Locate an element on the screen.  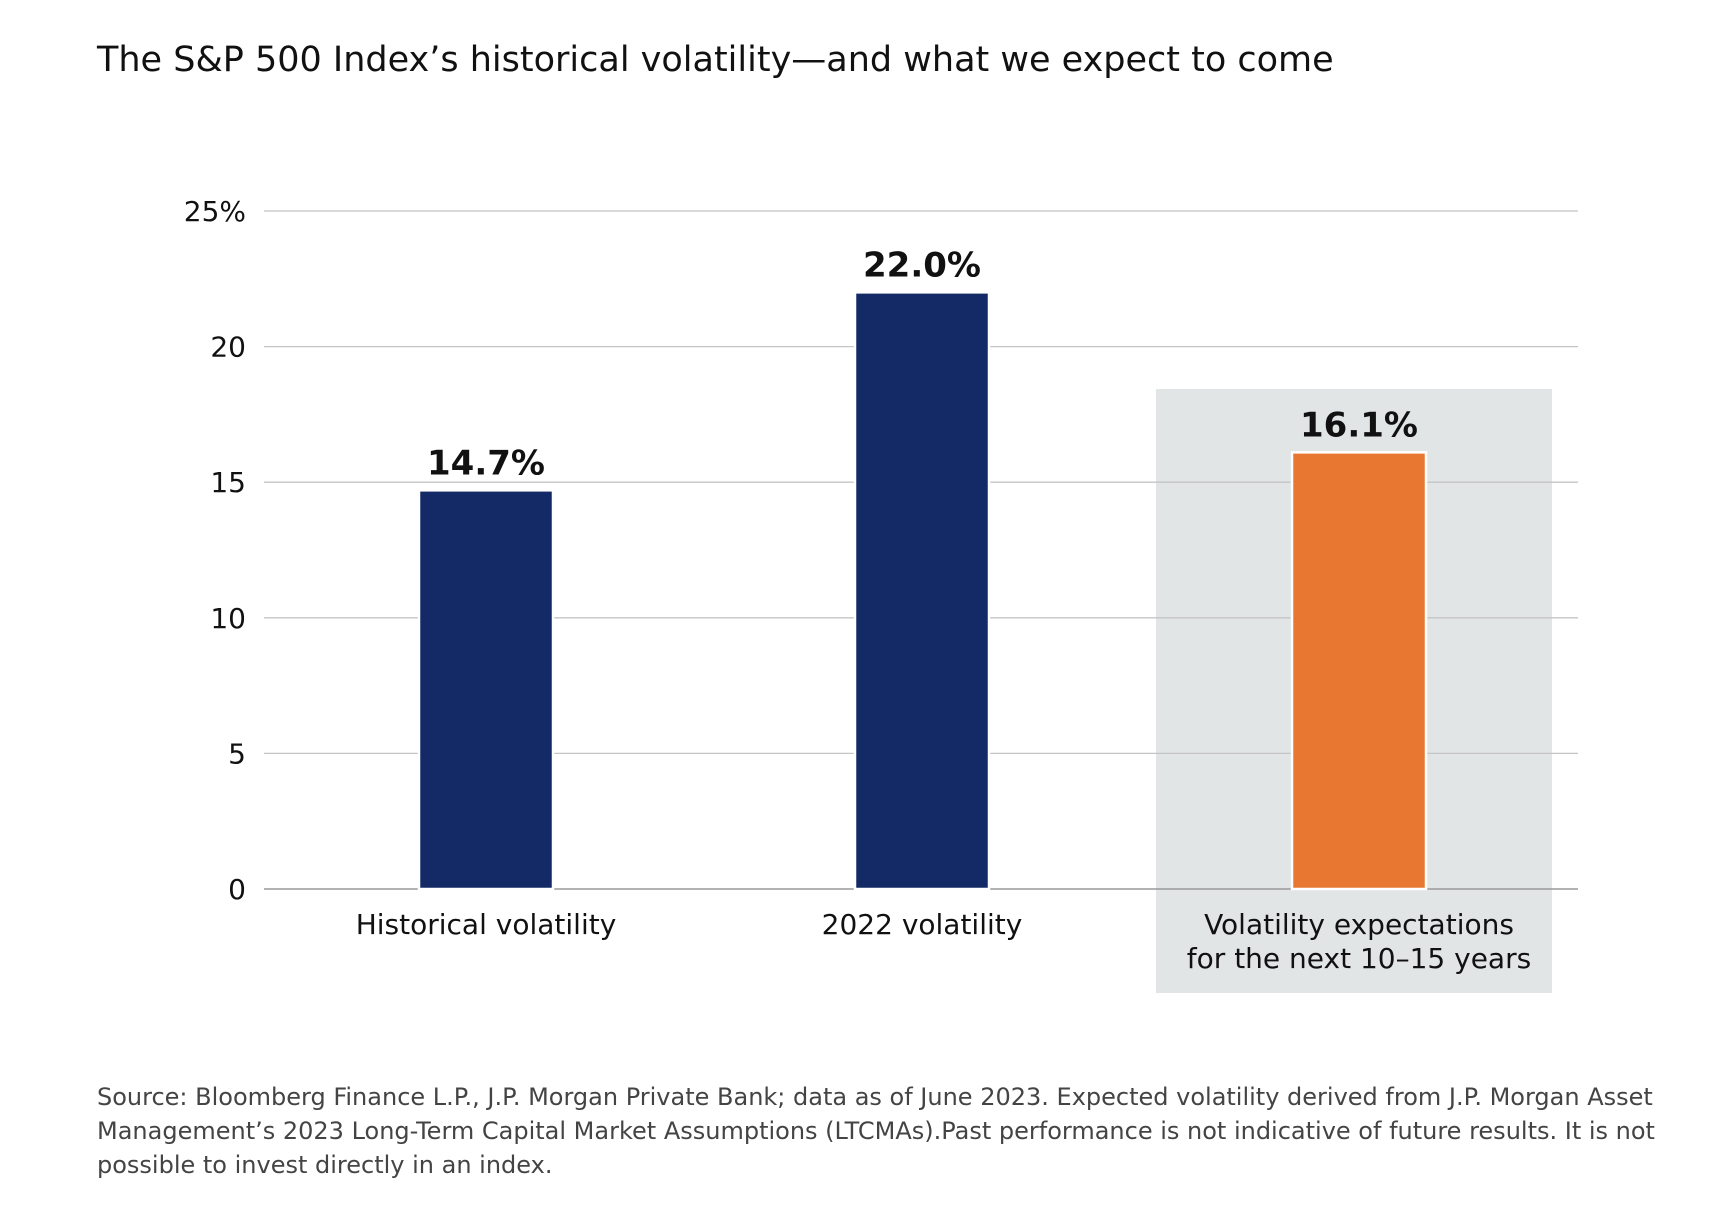
value-labels: 14.7% 22.0% 16.1% is located at coordinates (922, 364).